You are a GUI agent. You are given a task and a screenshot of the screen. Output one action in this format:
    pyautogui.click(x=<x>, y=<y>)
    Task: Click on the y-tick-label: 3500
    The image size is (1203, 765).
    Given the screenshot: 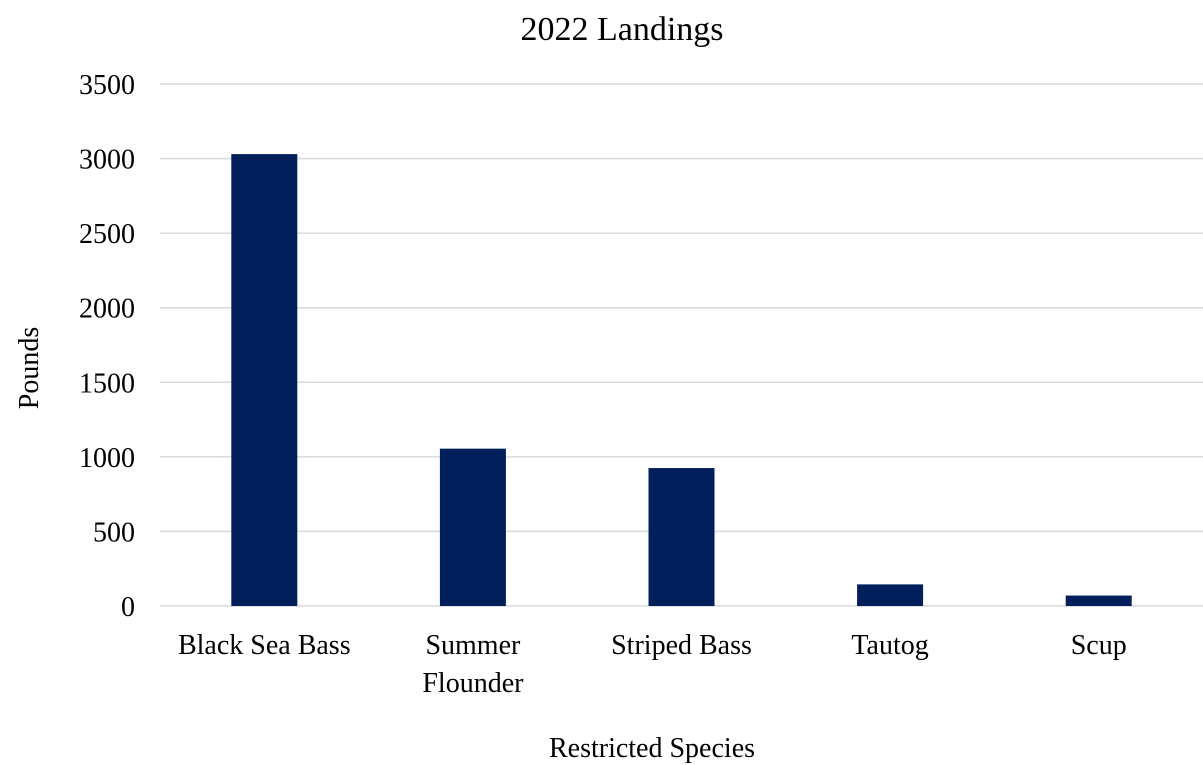 What is the action you would take?
    pyautogui.click(x=107, y=85)
    